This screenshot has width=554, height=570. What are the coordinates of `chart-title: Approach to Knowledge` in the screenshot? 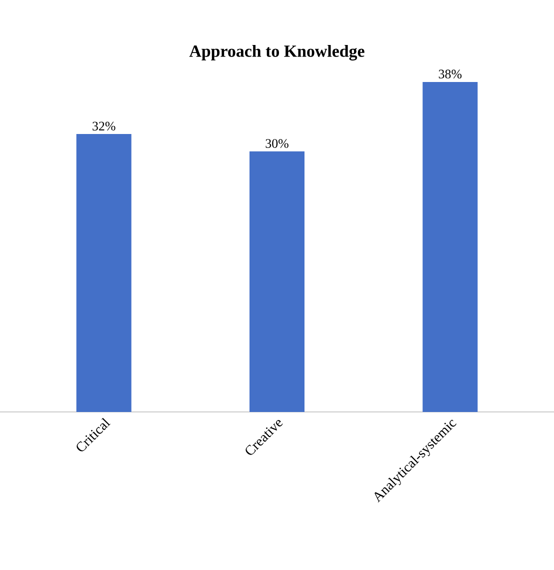 It's located at (276, 52).